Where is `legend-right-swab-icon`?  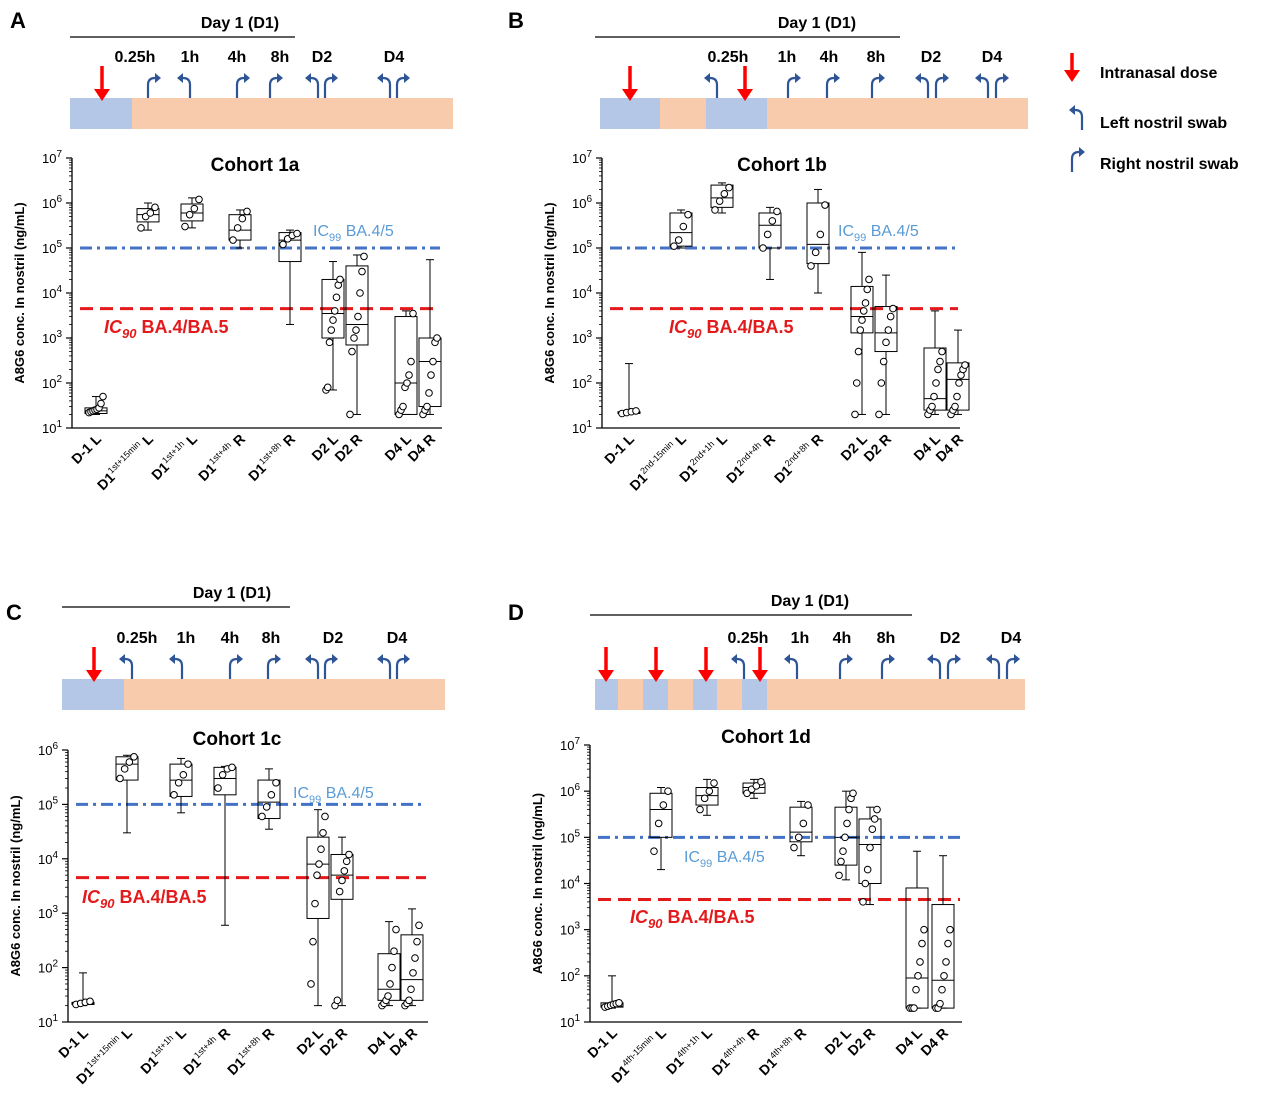 legend-right-swab-icon is located at coordinates (1077, 159).